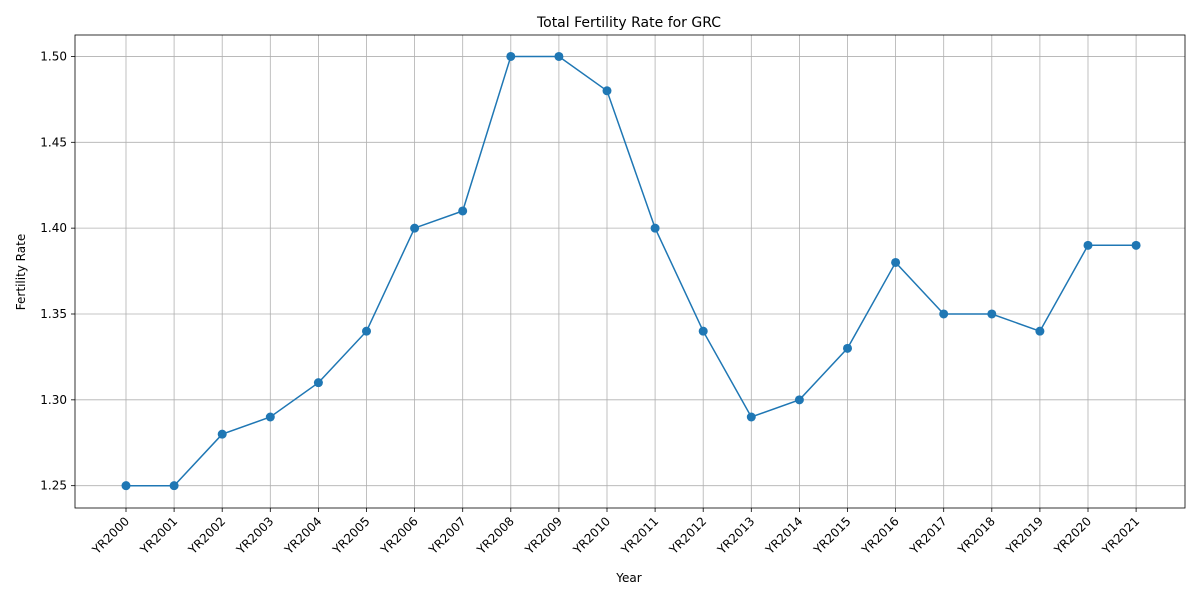 This screenshot has height=600, width=1200. I want to click on x-axis-label: Year, so click(628, 578).